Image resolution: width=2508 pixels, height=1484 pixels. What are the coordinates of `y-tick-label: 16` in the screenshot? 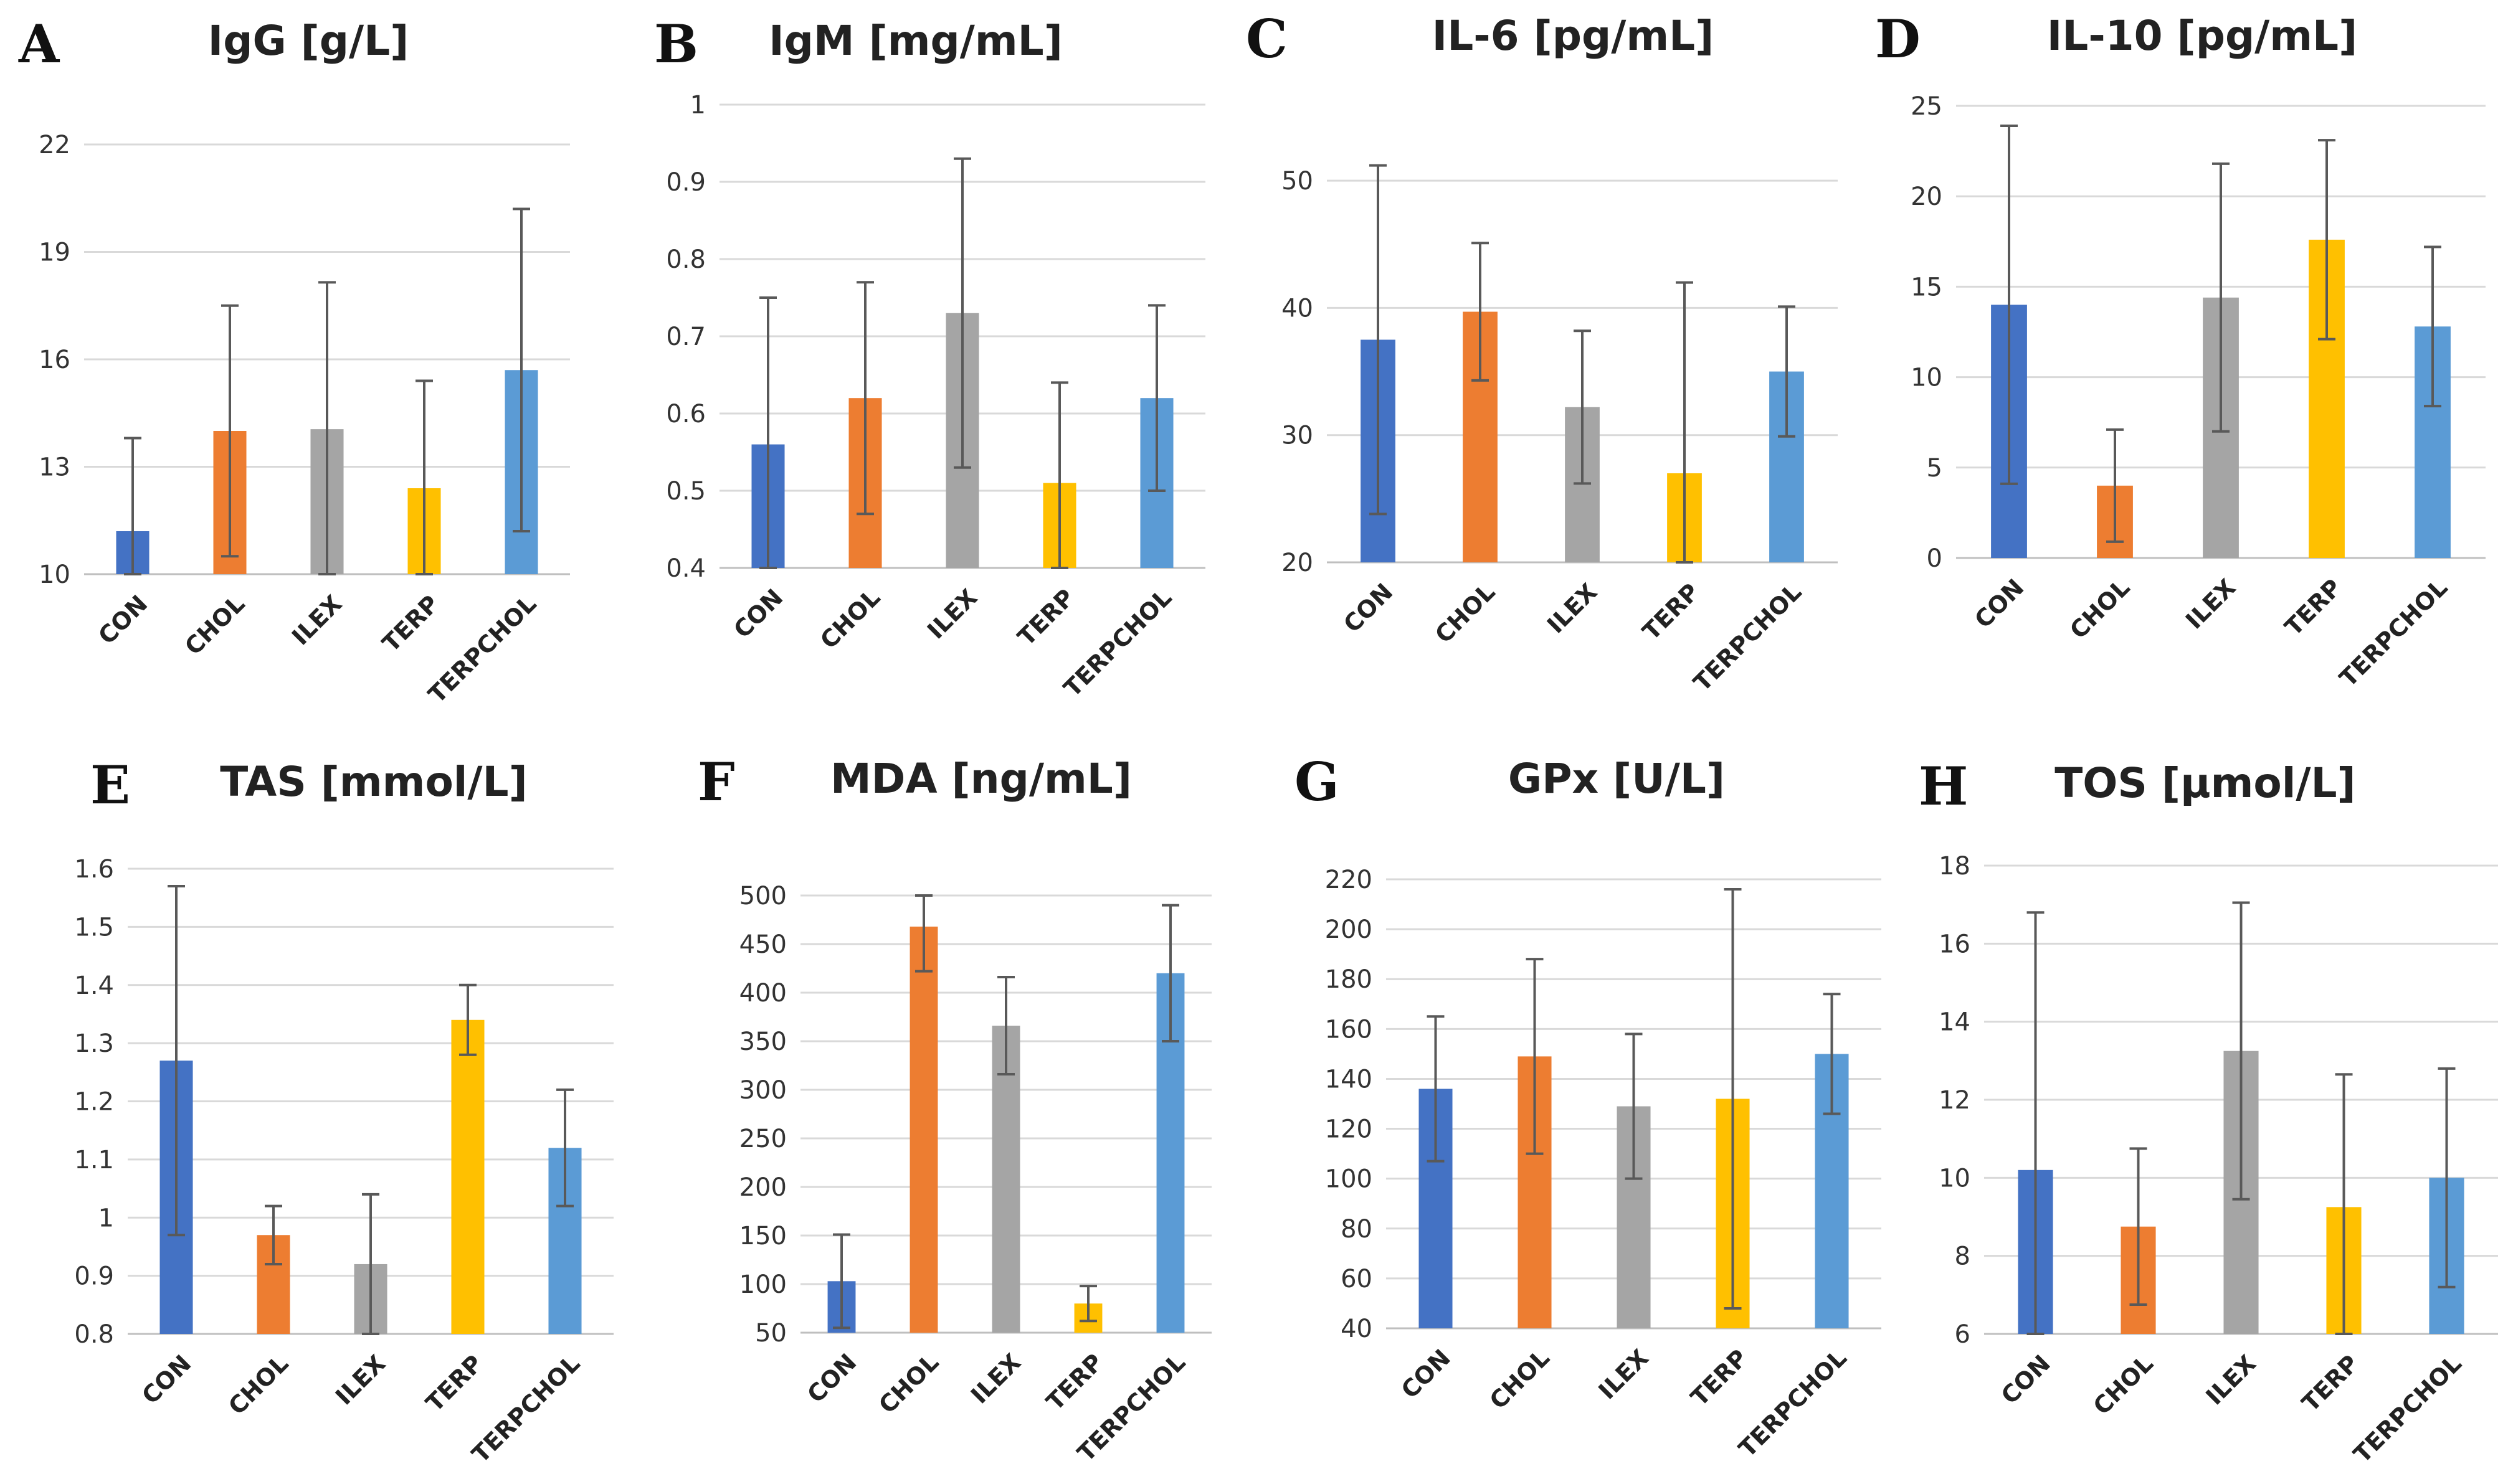 It's located at (1955, 944).